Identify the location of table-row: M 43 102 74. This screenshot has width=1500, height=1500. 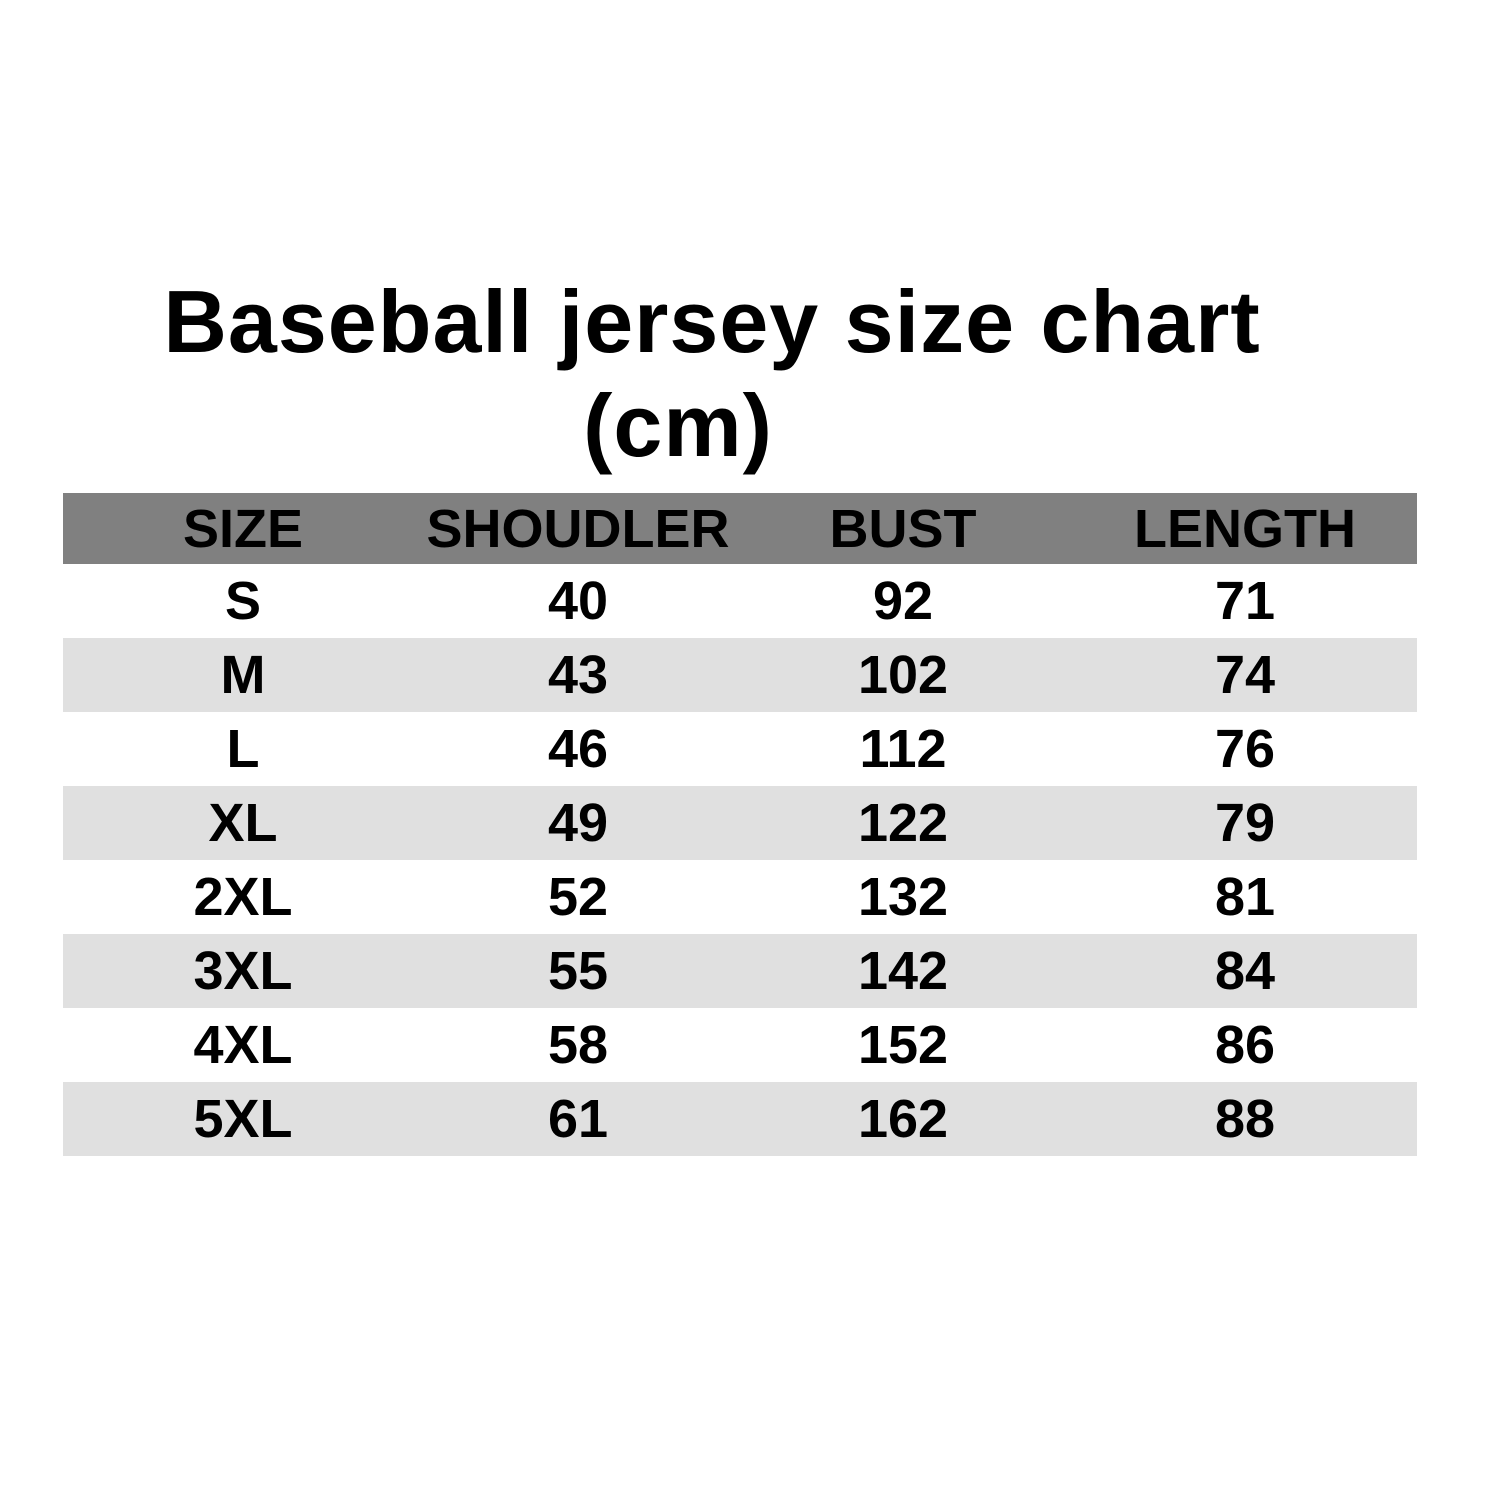
(740, 675).